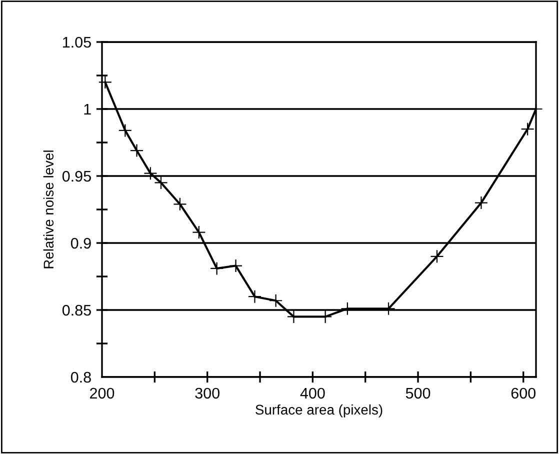 This screenshot has width=559, height=454. I want to click on y-tick-label: 0.85, so click(76, 310).